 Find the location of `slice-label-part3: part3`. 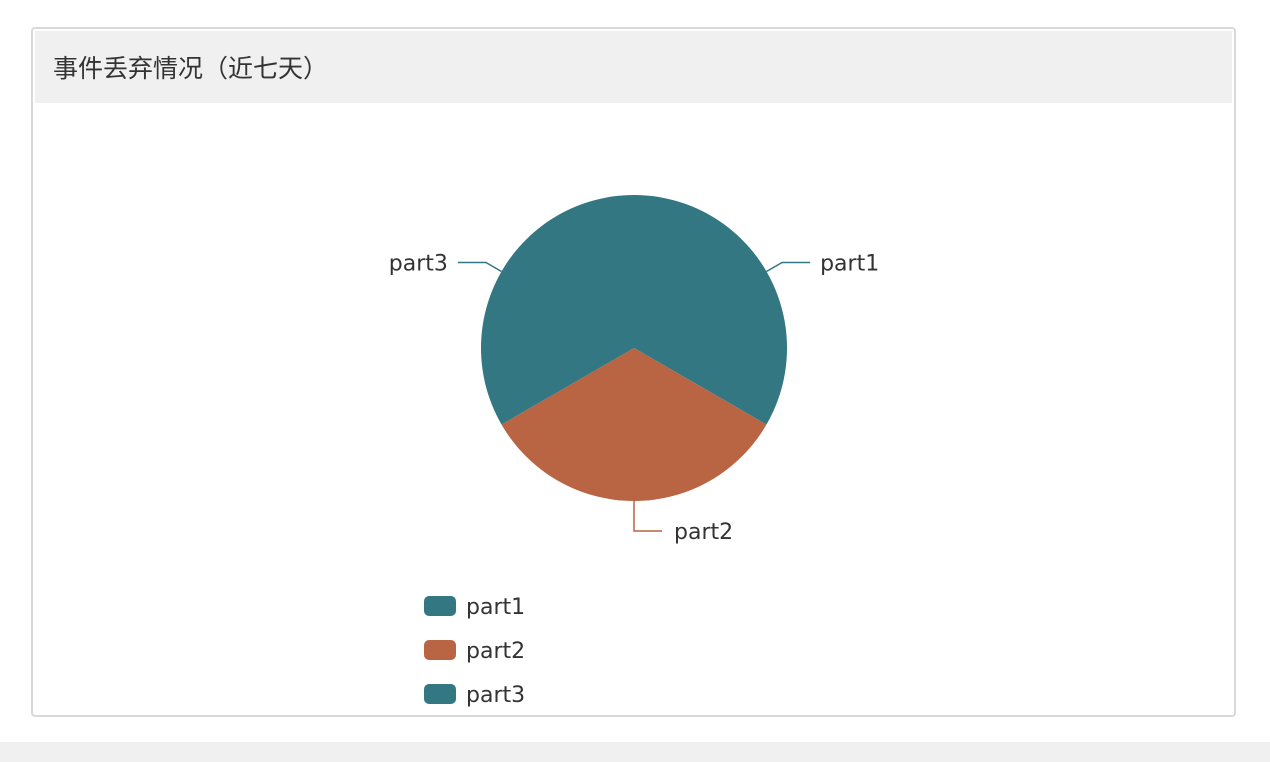

slice-label-part3: part3 is located at coordinates (418, 264).